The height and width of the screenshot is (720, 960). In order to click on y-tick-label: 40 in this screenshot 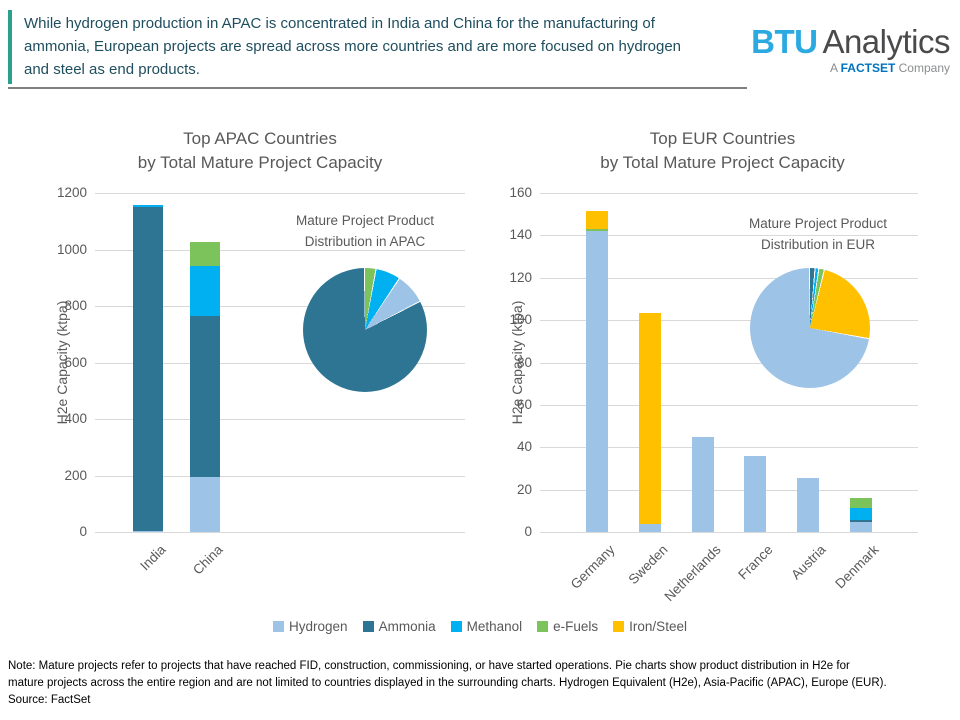, I will do `click(524, 447)`.